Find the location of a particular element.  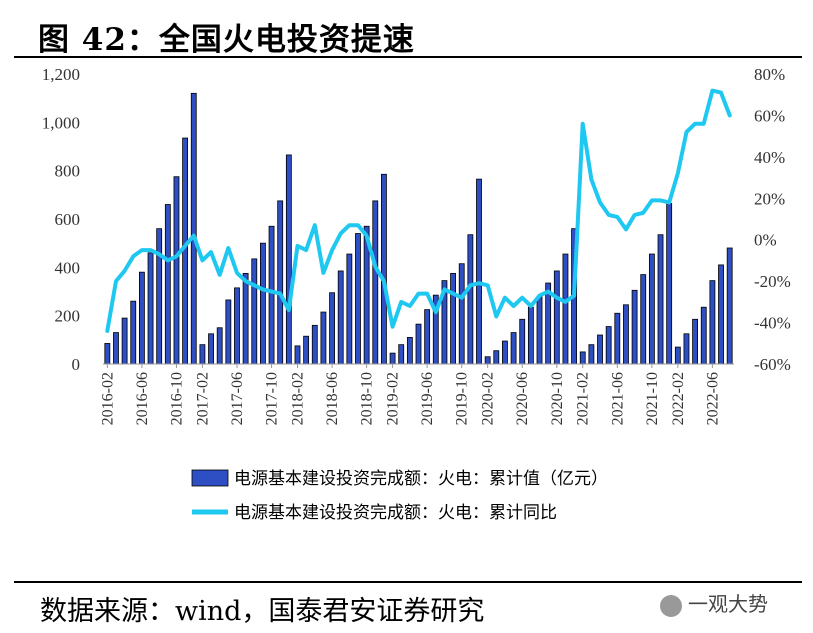

x-tick-label: 2018-02 is located at coordinates (297, 398).